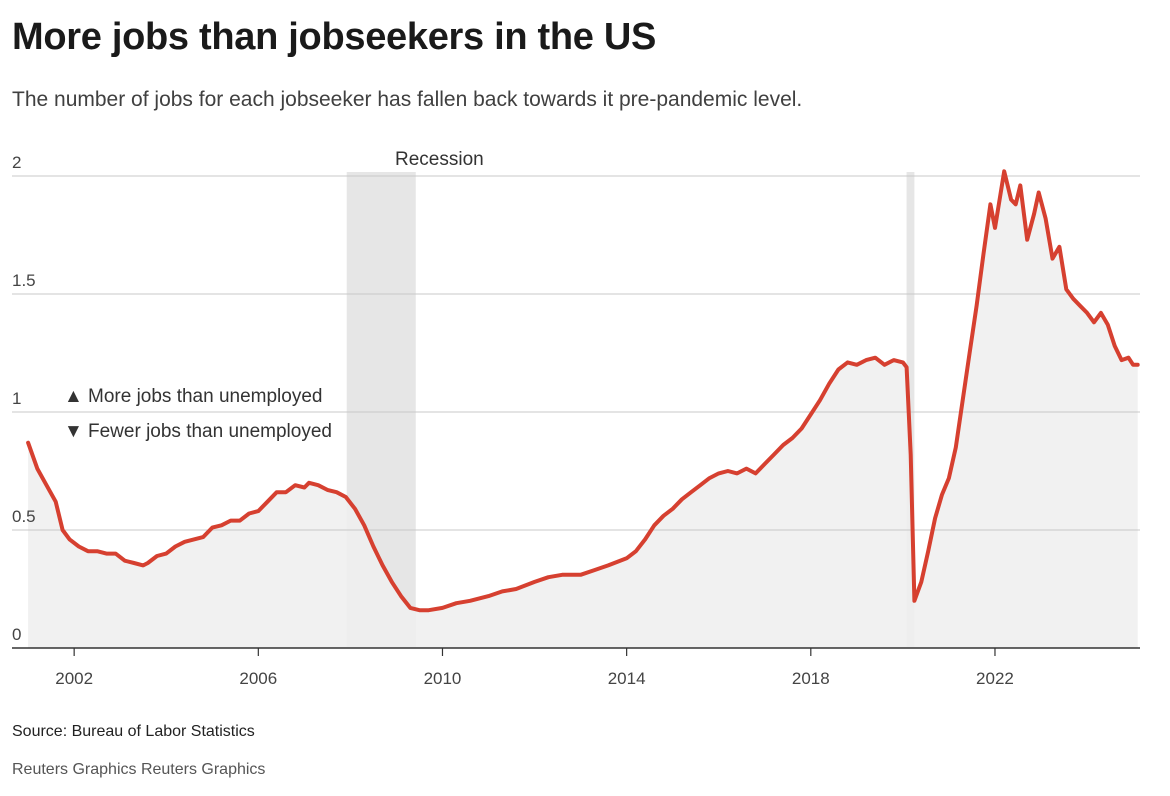  What do you see at coordinates (16, 634) in the screenshot?
I see `y-tick-label: 0` at bounding box center [16, 634].